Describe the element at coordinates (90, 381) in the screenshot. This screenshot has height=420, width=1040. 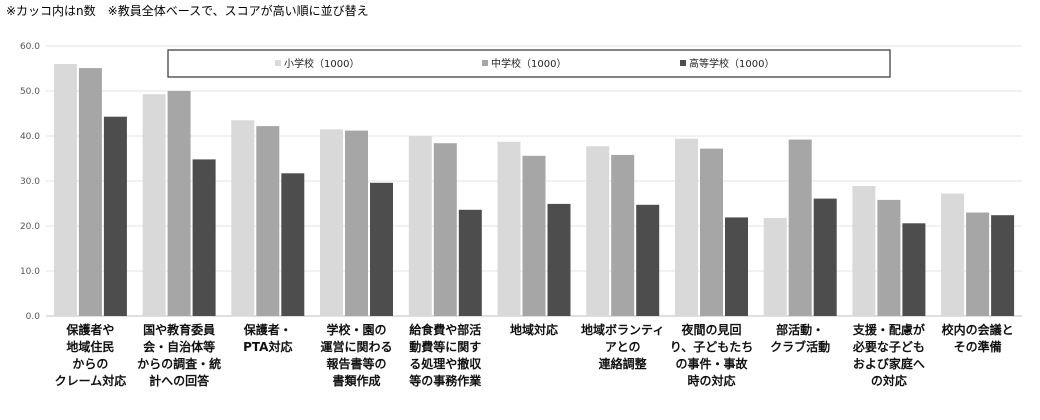
I see `x-category-label-line: クレーム対応` at that location.